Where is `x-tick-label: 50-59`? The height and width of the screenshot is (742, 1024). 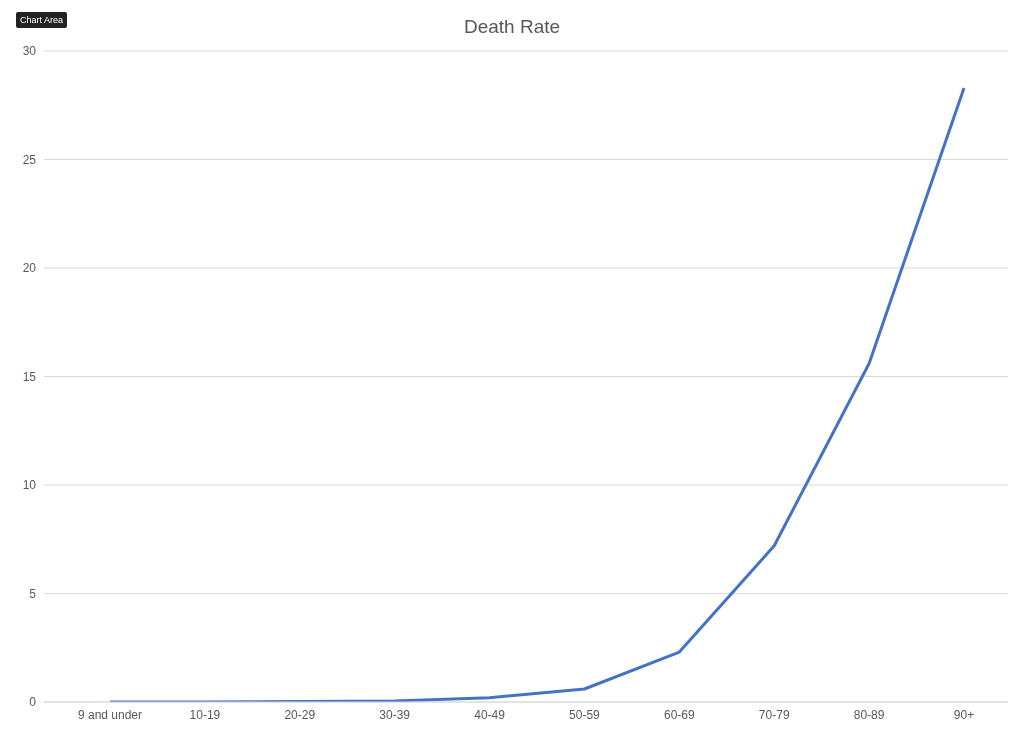
x-tick-label: 50-59 is located at coordinates (585, 714).